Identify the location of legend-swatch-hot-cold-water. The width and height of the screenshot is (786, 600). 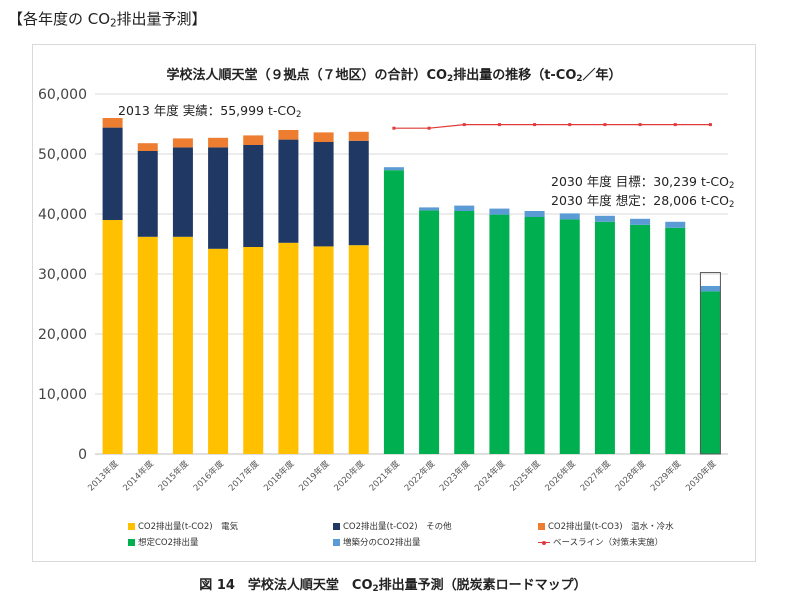
(541, 526).